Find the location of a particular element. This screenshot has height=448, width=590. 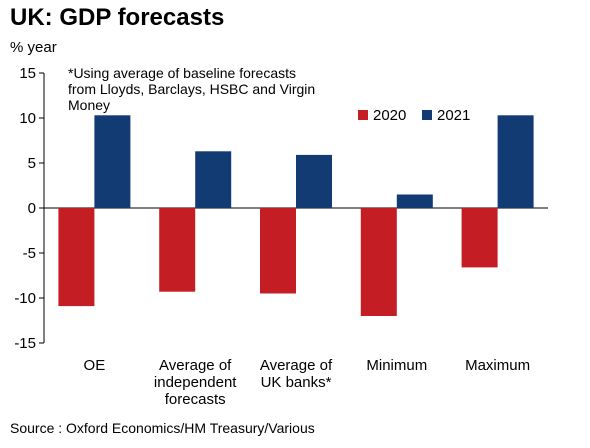

category-label-line: OE is located at coordinates (95, 365).